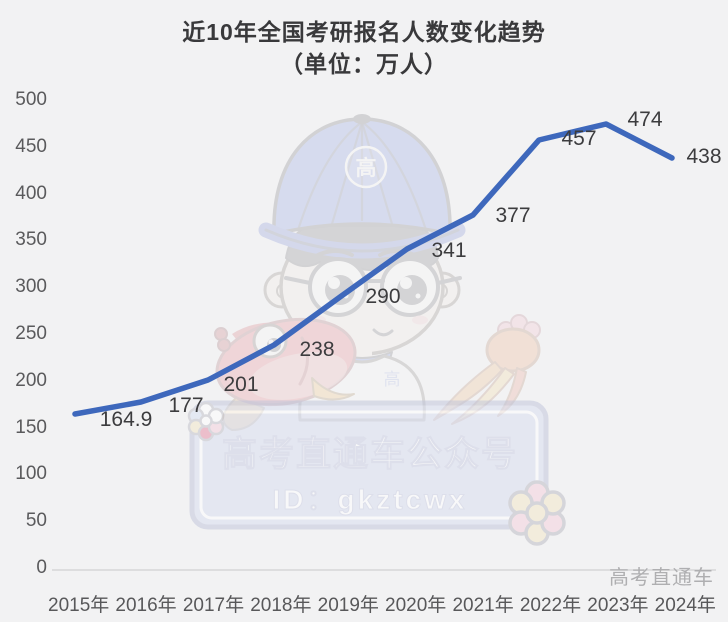 This screenshot has height=622, width=728. What do you see at coordinates (364, 32) in the screenshot?
I see `chart-title-line1: 近10年全国考研报名人数变化趋势` at bounding box center [364, 32].